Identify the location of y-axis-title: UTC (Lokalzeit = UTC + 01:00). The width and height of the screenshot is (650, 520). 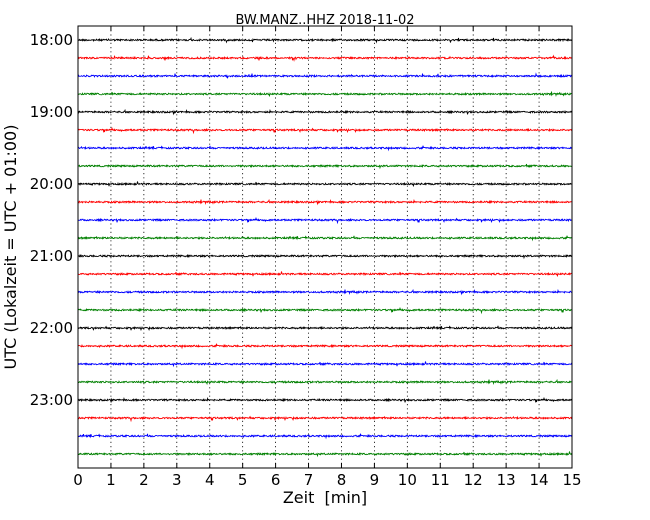
(10, 247).